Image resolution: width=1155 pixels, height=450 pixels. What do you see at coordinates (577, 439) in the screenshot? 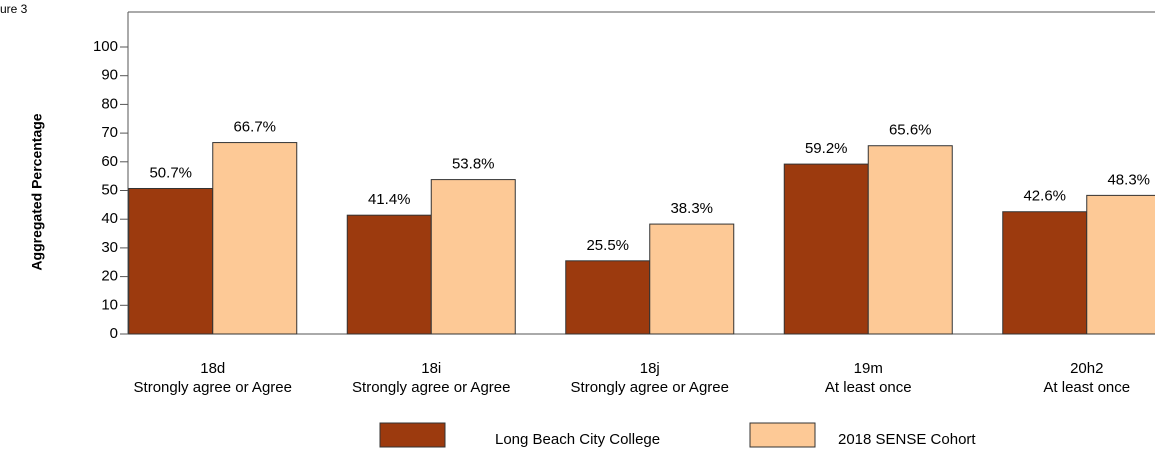
I see `legend-label: Long Beach City College` at bounding box center [577, 439].